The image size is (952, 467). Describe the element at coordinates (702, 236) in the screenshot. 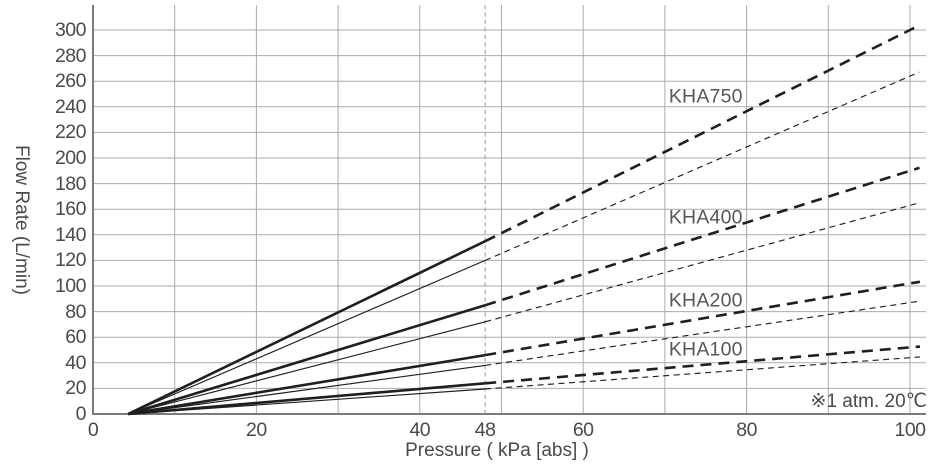

I see `series-KHA400-upper-dashed` at that location.